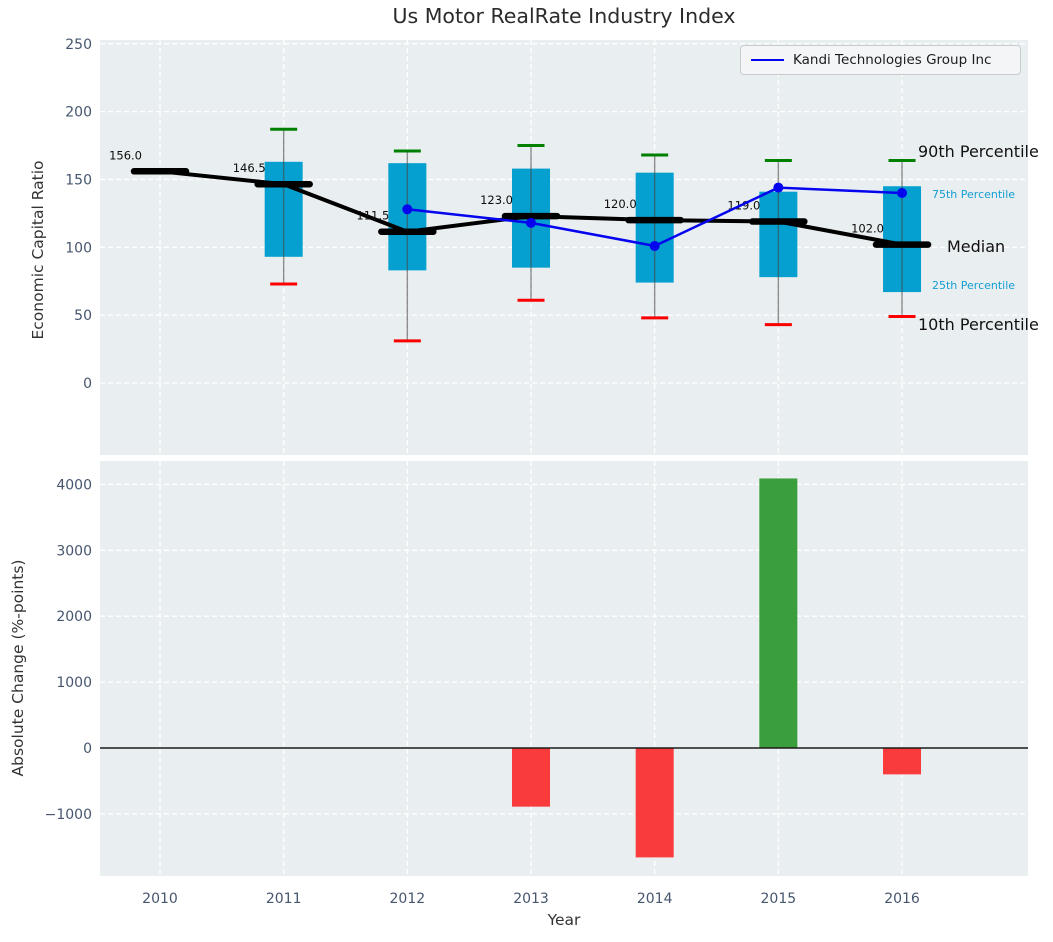 The width and height of the screenshot is (1053, 942). Describe the element at coordinates (38, 250) in the screenshot. I see `top-y-axis-label: Economic Capital Ratio` at that location.